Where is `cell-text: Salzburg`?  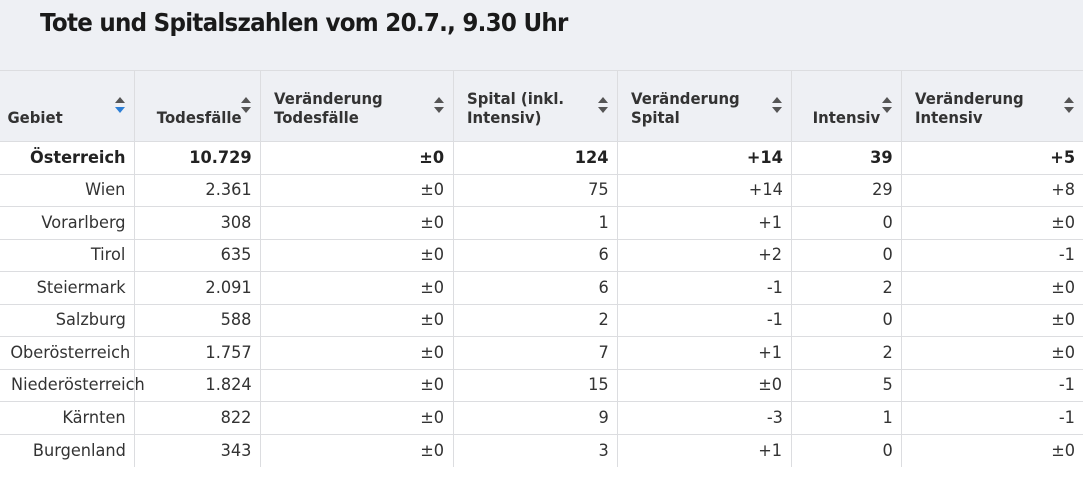
cell-text: Salzburg is located at coordinates (90, 320).